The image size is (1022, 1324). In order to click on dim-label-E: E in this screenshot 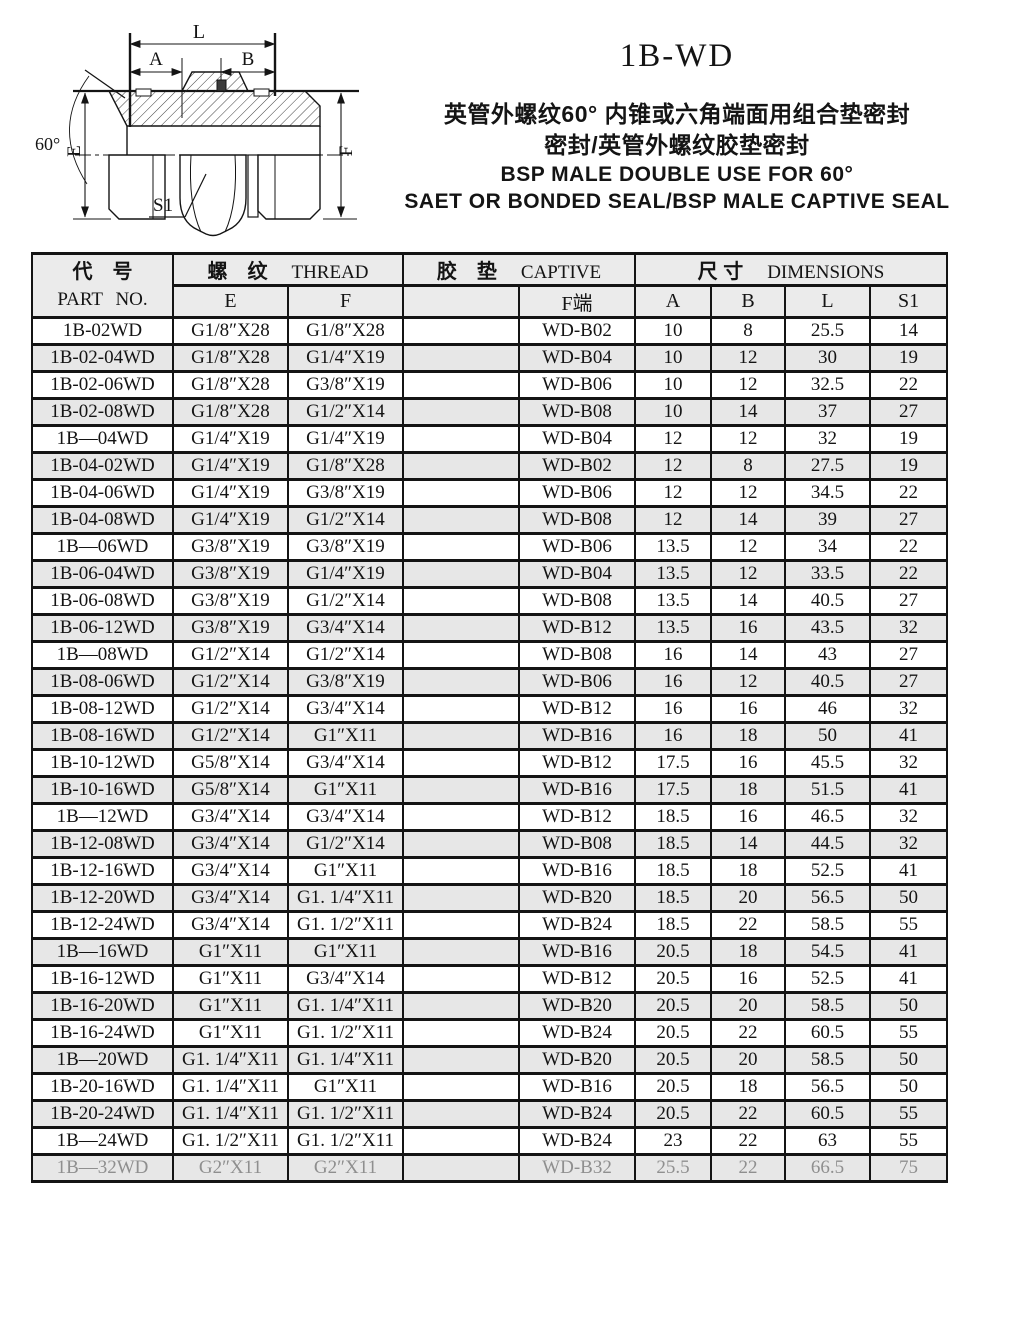, I will do `click(74, 151)`.